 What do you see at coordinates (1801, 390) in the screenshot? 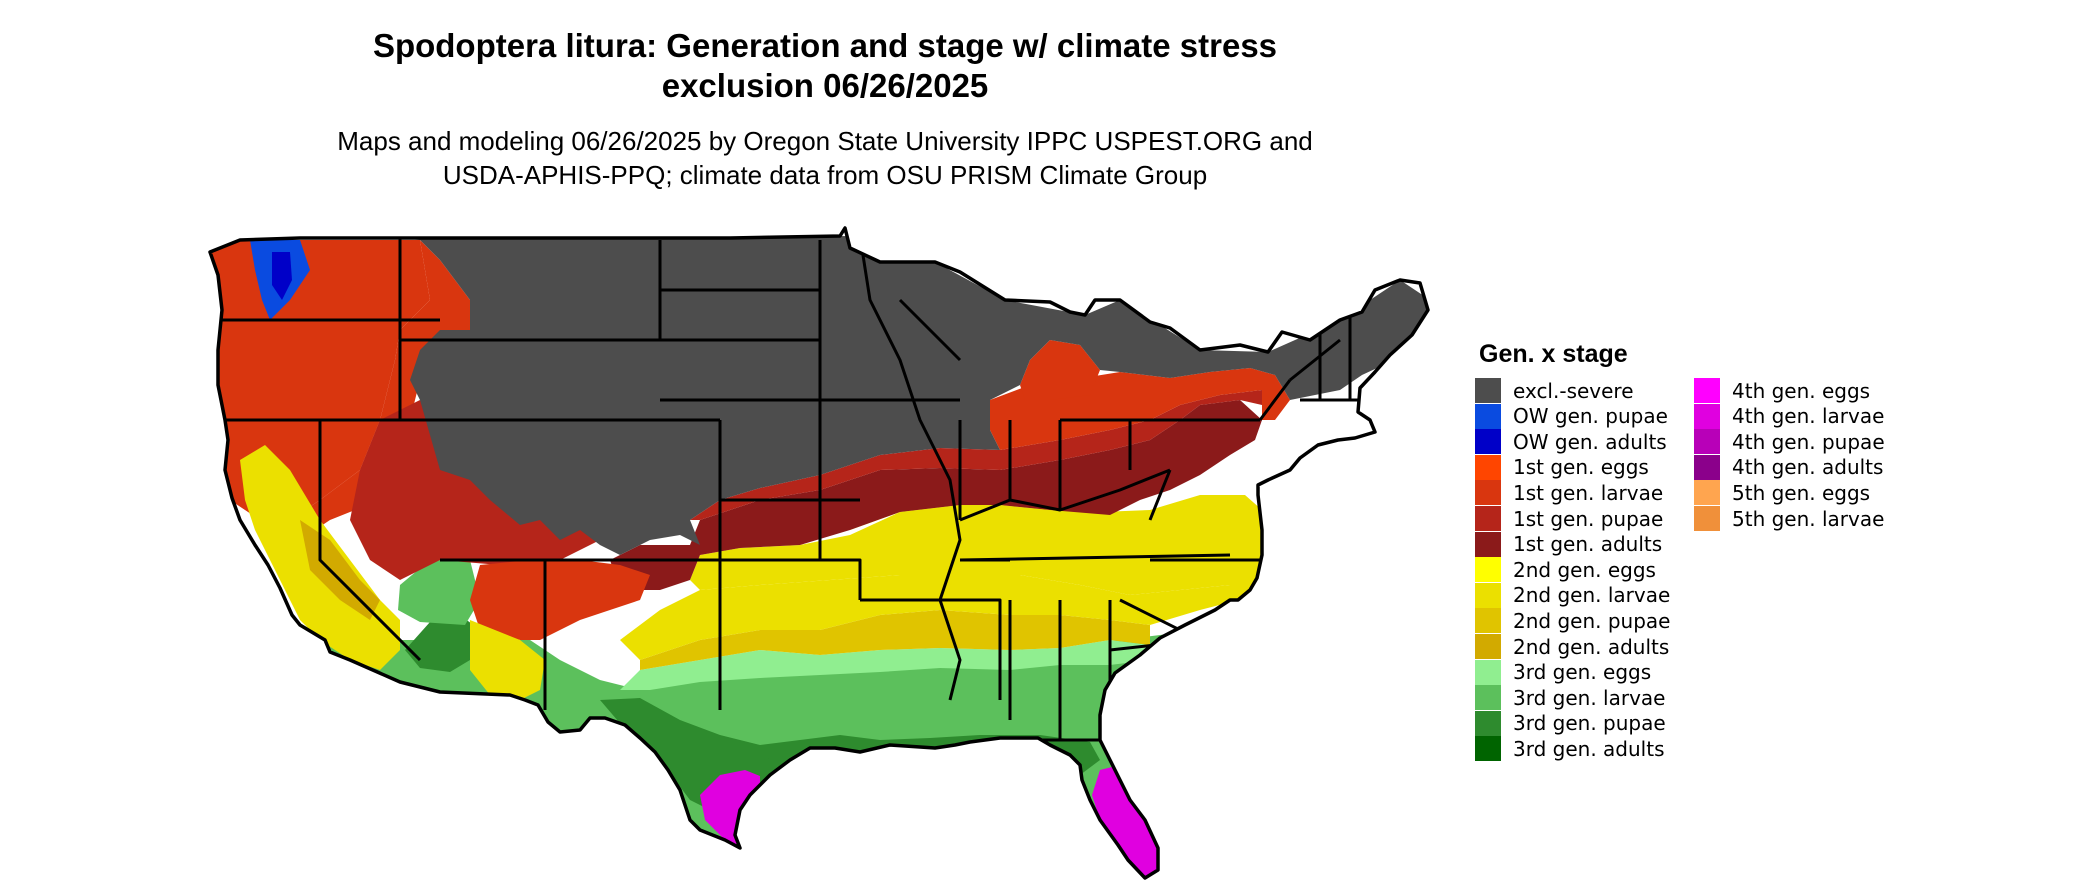
I see `legend-label: 4th gen. eggs` at bounding box center [1801, 390].